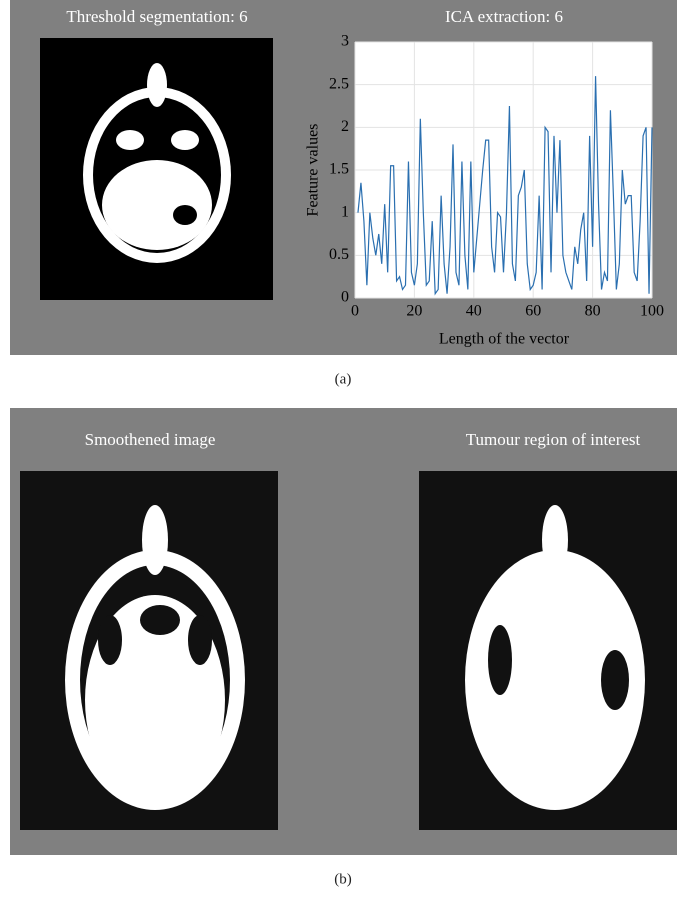  I want to click on y-tick-label: 2.5, so click(339, 83).